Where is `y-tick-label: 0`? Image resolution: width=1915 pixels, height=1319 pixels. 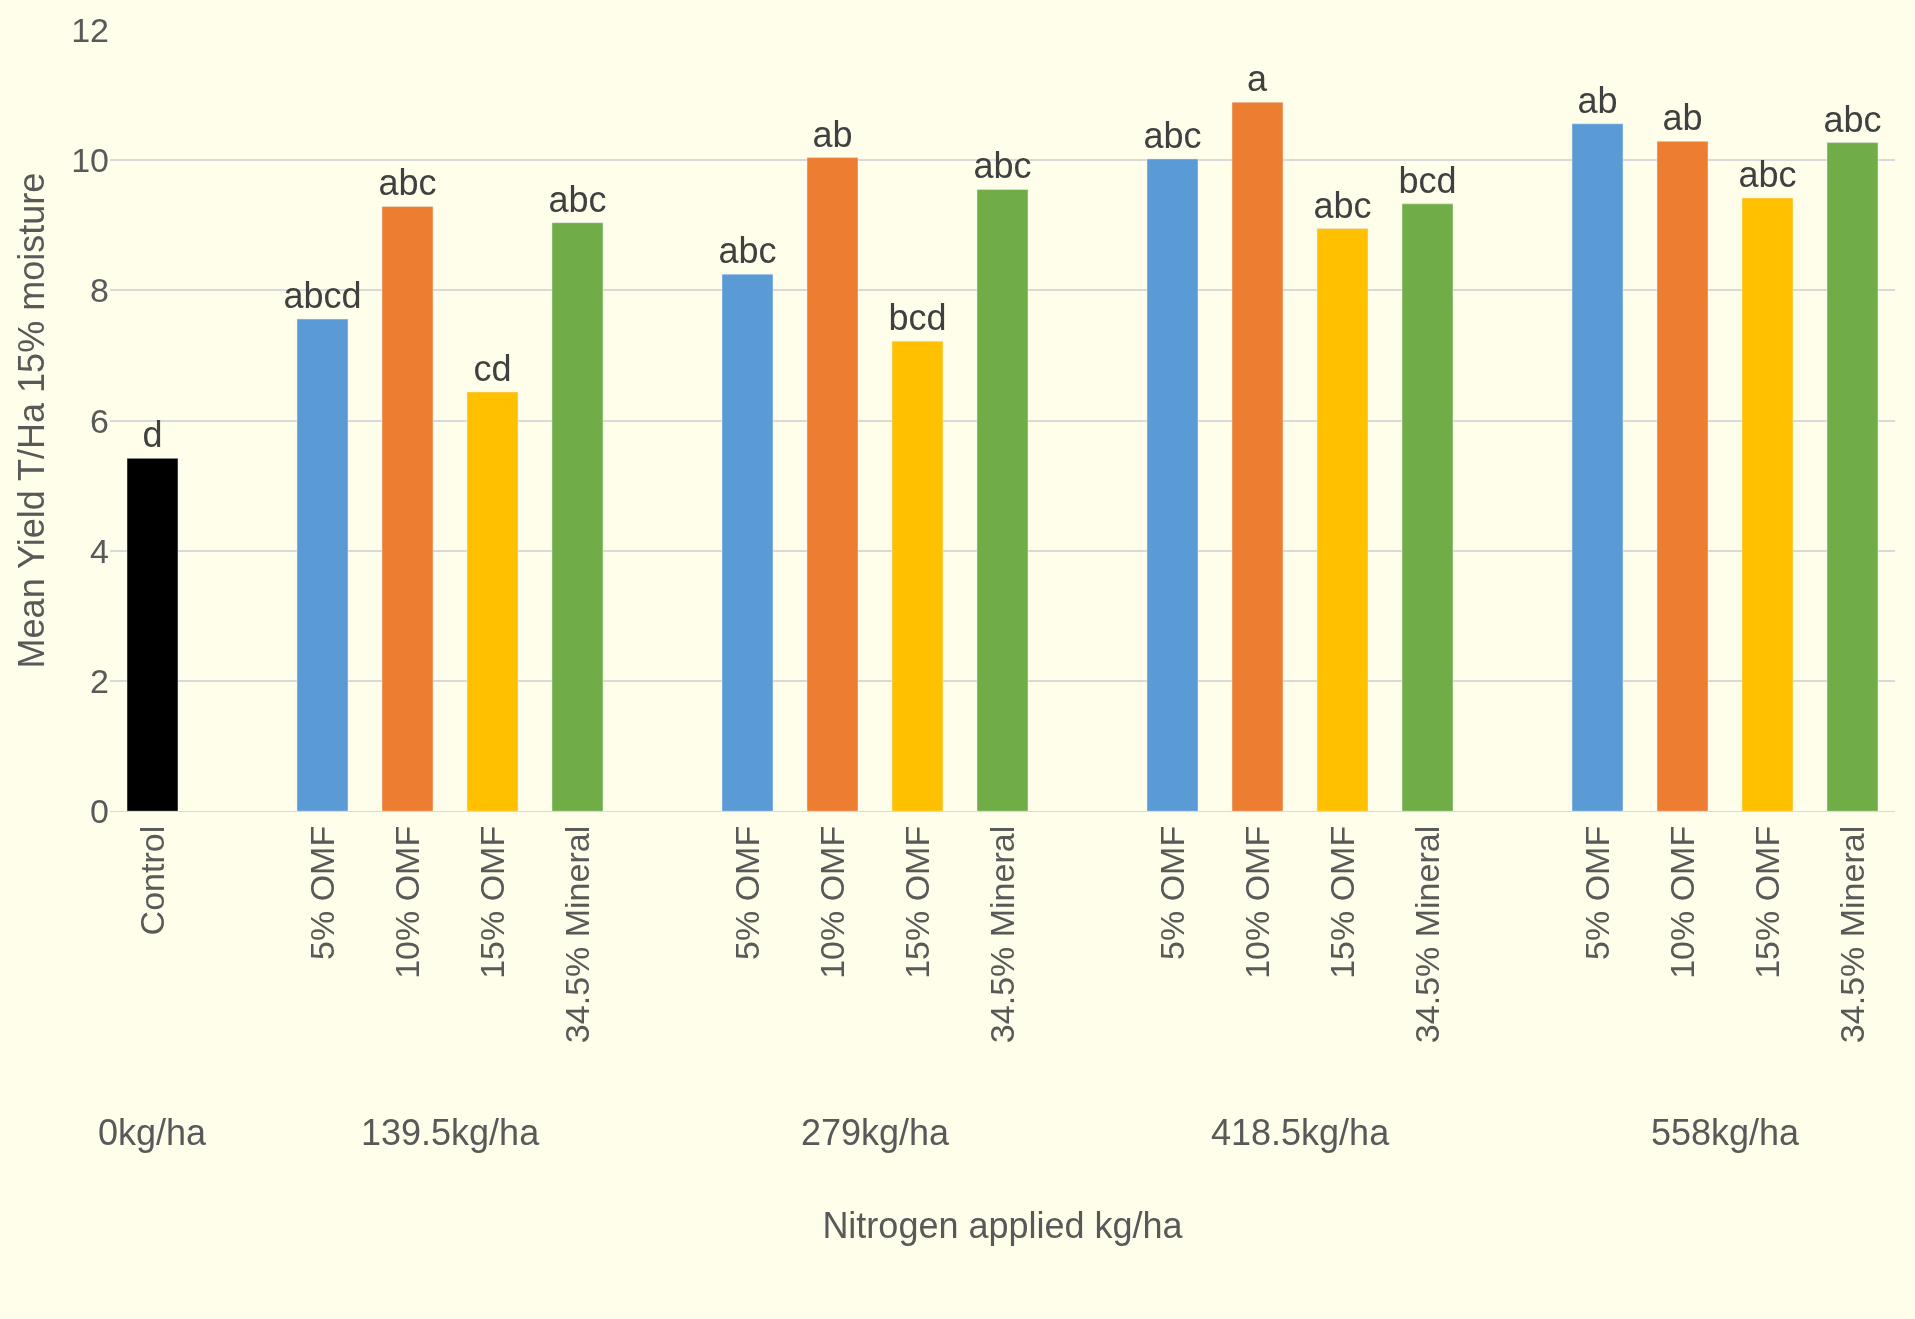
y-tick-label: 0 is located at coordinates (99, 811).